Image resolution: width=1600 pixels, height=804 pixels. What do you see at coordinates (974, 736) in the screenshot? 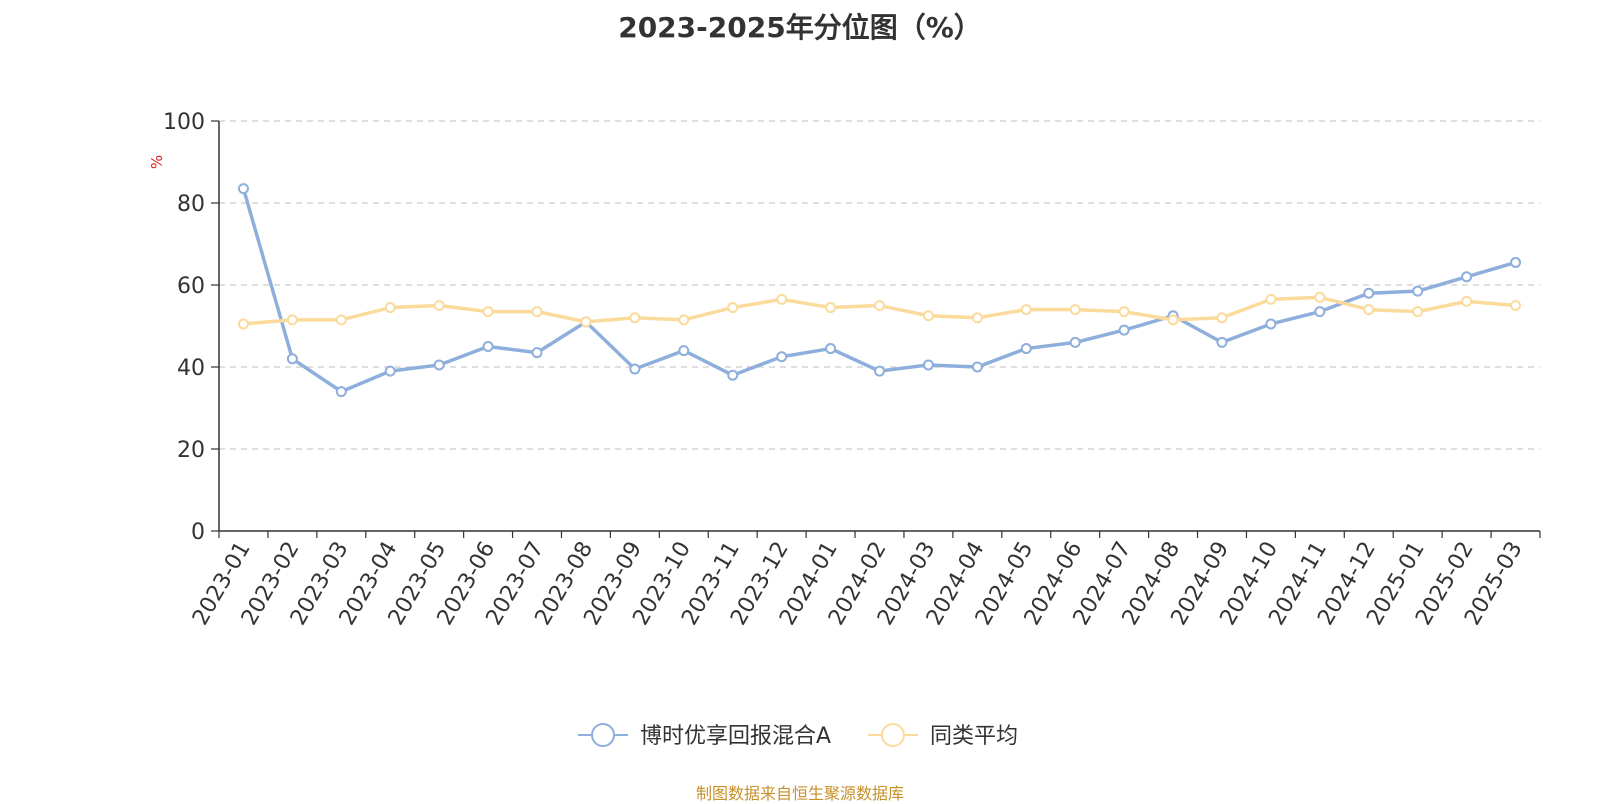
I see `legend-label-2: 同类平均` at bounding box center [974, 736].